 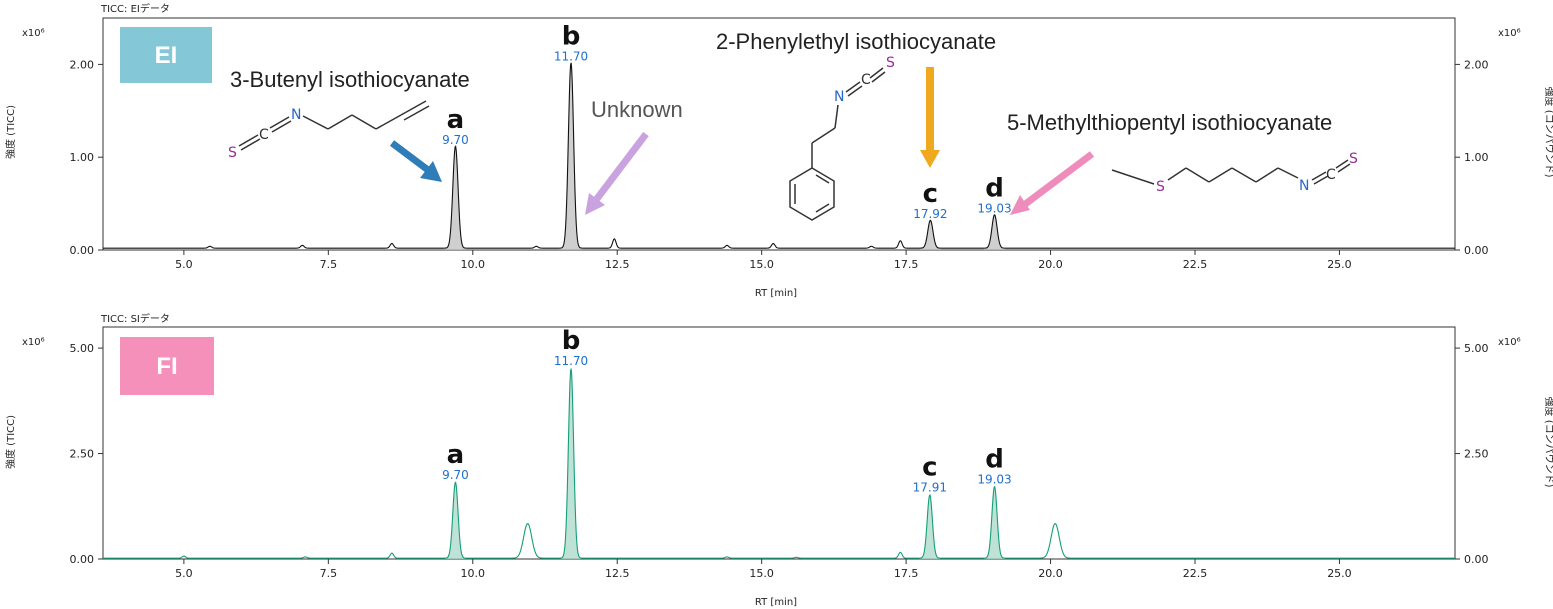 What do you see at coordinates (184, 573) in the screenshot?
I see `fi-x-tick-label: 5.0` at bounding box center [184, 573].